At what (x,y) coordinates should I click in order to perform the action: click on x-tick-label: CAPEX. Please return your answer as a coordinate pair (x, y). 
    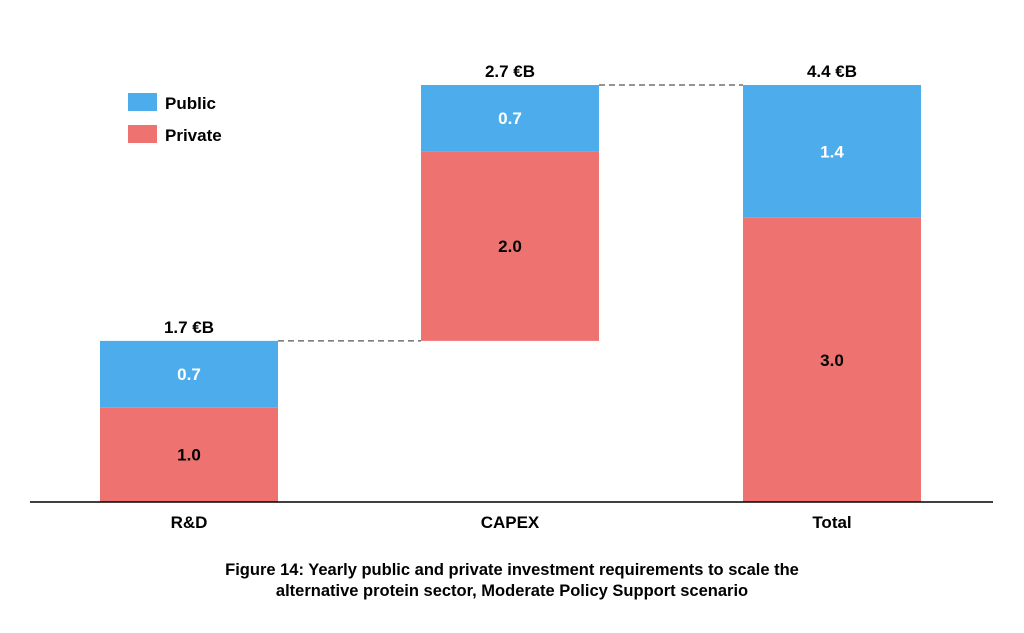
    Looking at the image, I should click on (510, 522).